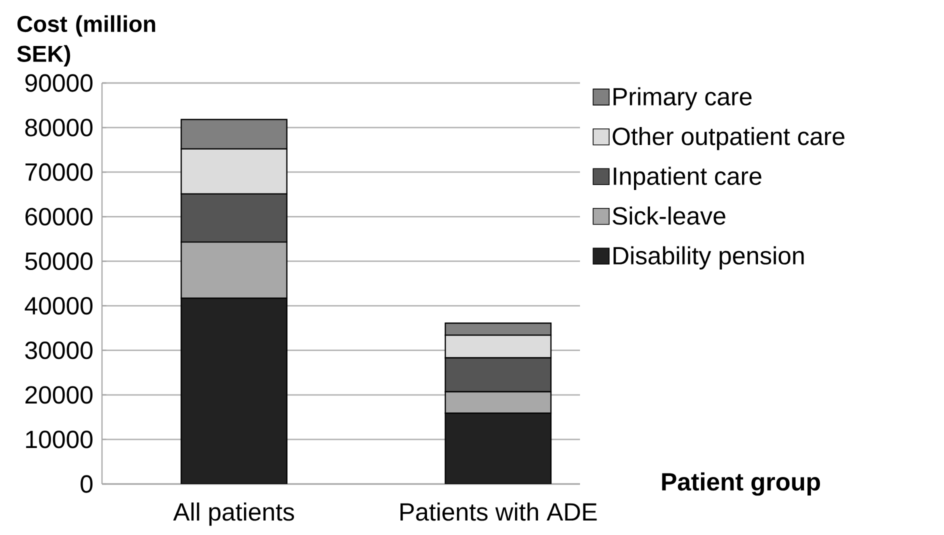 This screenshot has width=944, height=535. I want to click on y-axis-title: Cost (million SEK), so click(86, 40).